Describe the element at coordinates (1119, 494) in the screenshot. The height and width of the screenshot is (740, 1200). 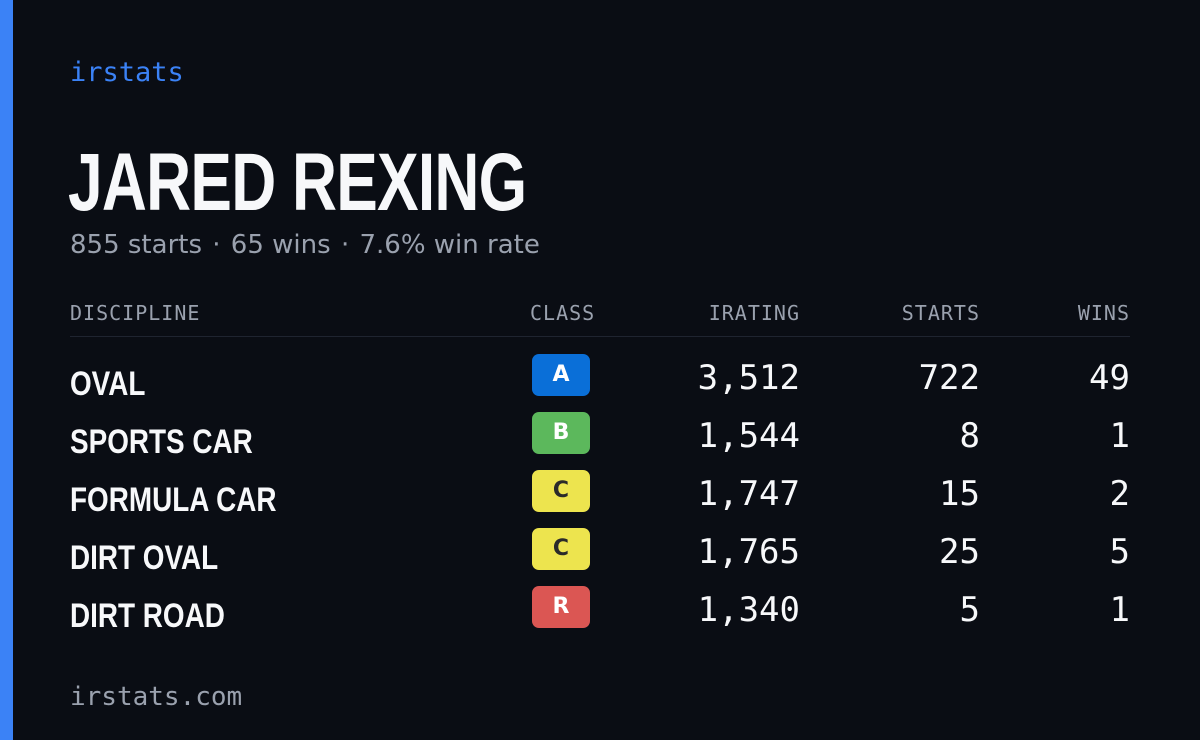
I see `wins-value: 2` at that location.